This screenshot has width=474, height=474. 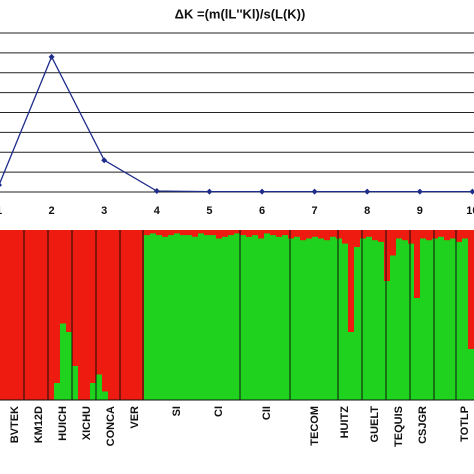 What do you see at coordinates (104, 211) in the screenshot?
I see `x-tick-label: 3` at bounding box center [104, 211].